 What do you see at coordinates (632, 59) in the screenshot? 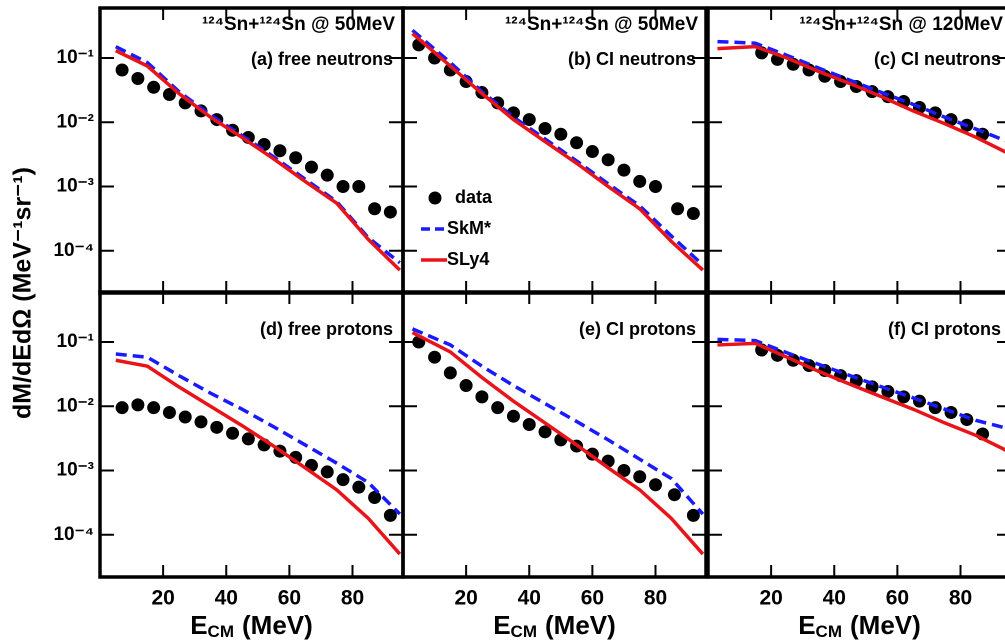
I see `panel-label: (b) CI neutrons` at bounding box center [632, 59].